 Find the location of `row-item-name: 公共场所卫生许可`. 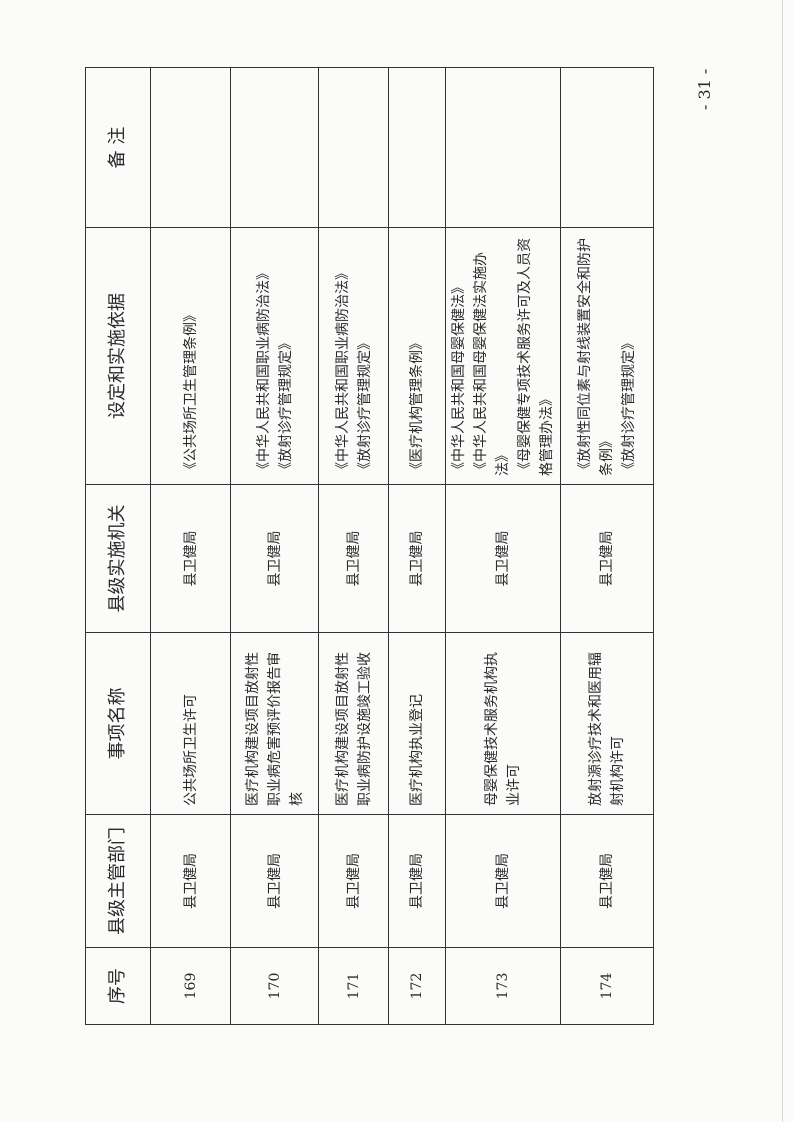

row-item-name: 公共场所卫生许可 is located at coordinates (190, 723).